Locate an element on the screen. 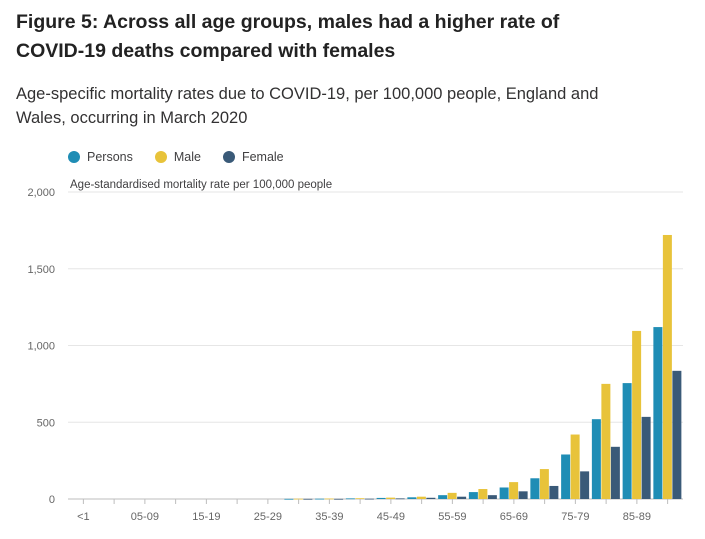 This screenshot has width=705, height=539. x-tick-label: <1 is located at coordinates (83, 517).